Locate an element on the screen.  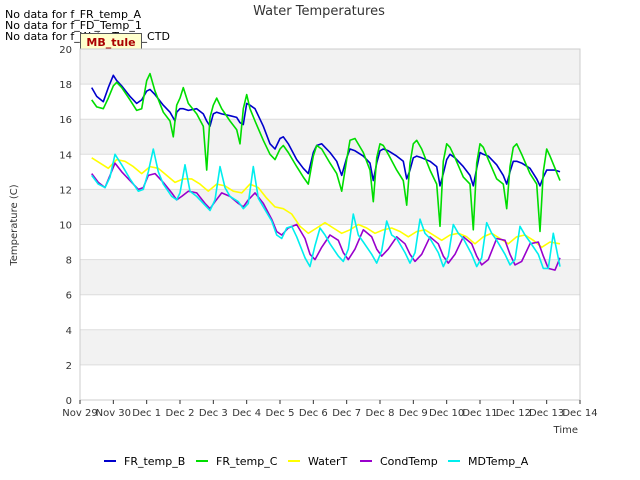
y-tick-label: 2 is located at coordinates (69, 366).